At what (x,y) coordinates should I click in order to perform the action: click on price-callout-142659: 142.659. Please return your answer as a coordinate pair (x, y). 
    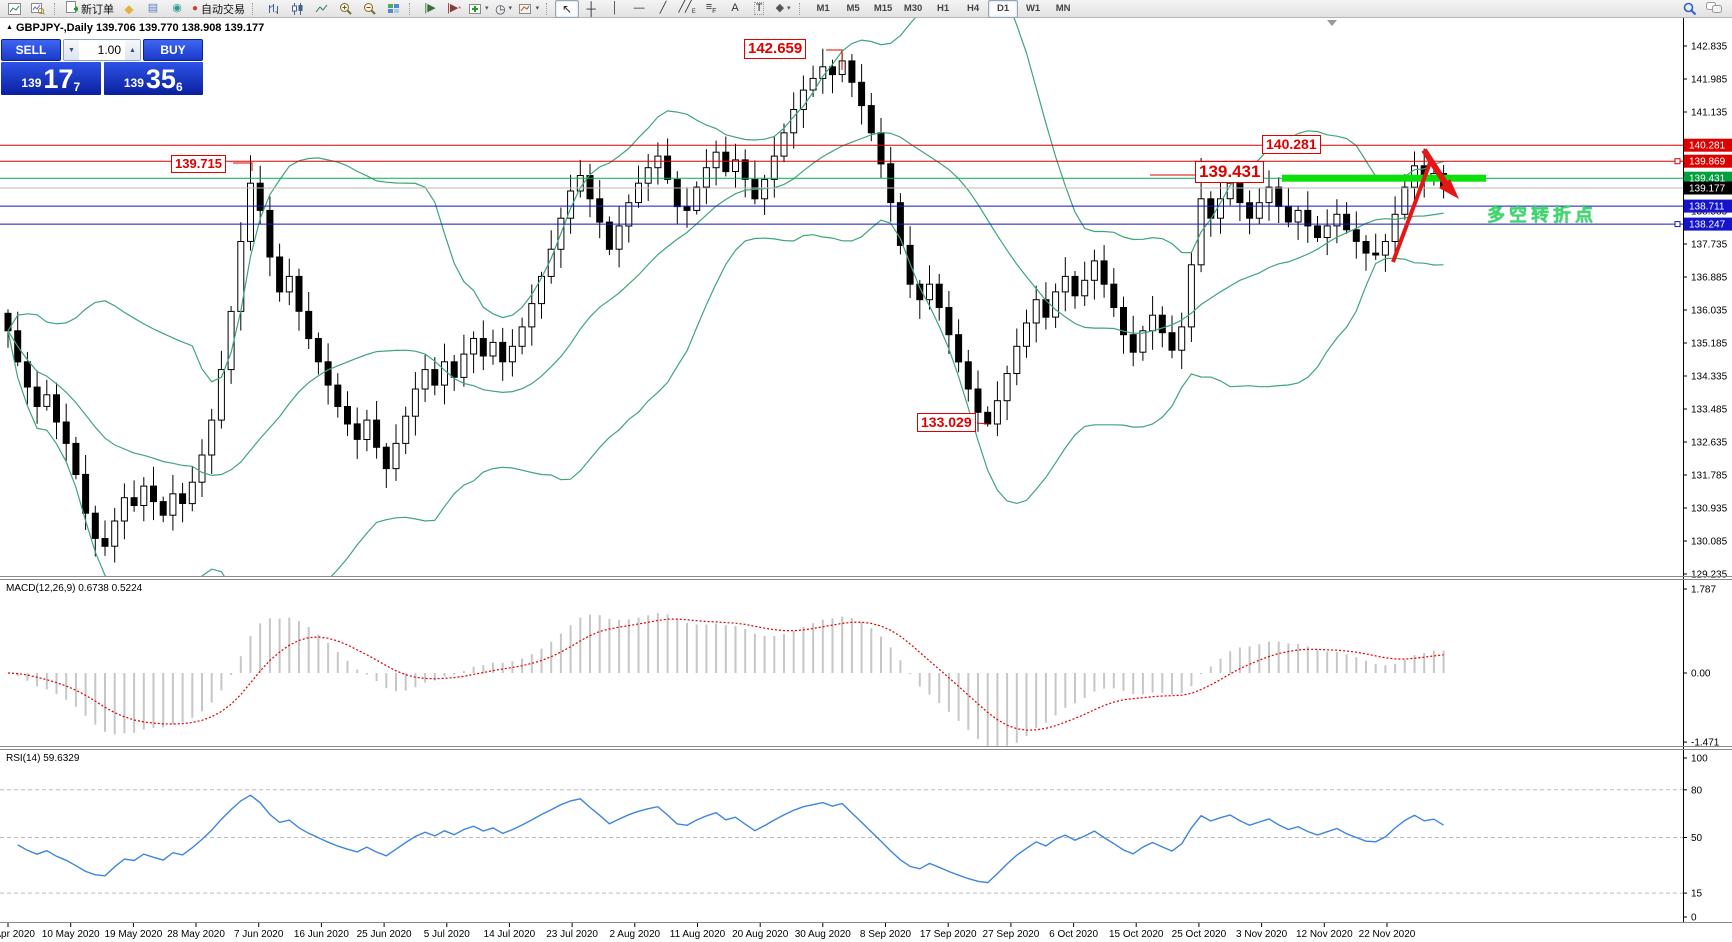
    Looking at the image, I should click on (775, 49).